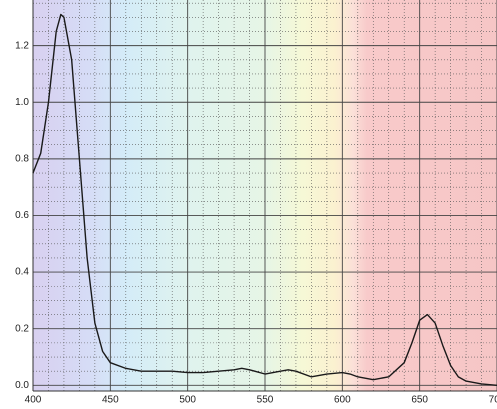  Describe the element at coordinates (22, 272) in the screenshot. I see `y-tick-label: 0.4` at that location.